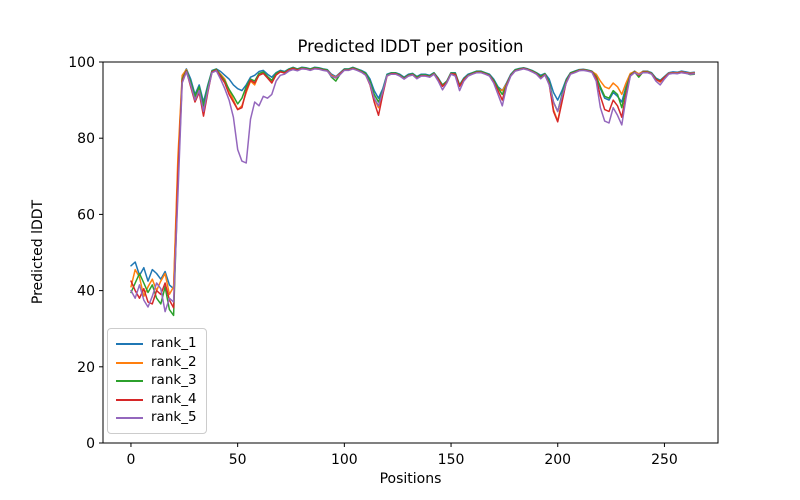 Image resolution: width=800 pixels, height=500 pixels. I want to click on legend-label: rank_3, so click(174, 380).